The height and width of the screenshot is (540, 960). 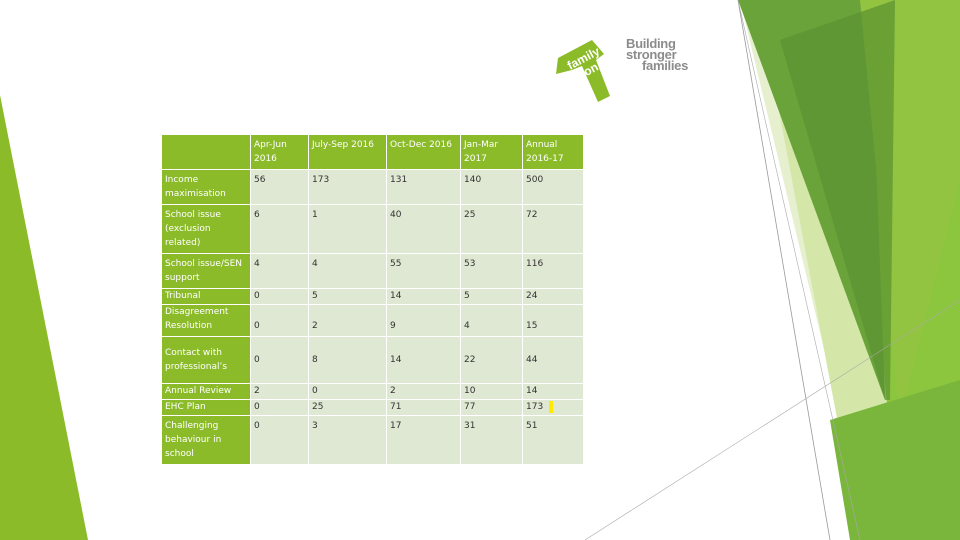 I want to click on row-label: Income maximisation, so click(x=206, y=187).